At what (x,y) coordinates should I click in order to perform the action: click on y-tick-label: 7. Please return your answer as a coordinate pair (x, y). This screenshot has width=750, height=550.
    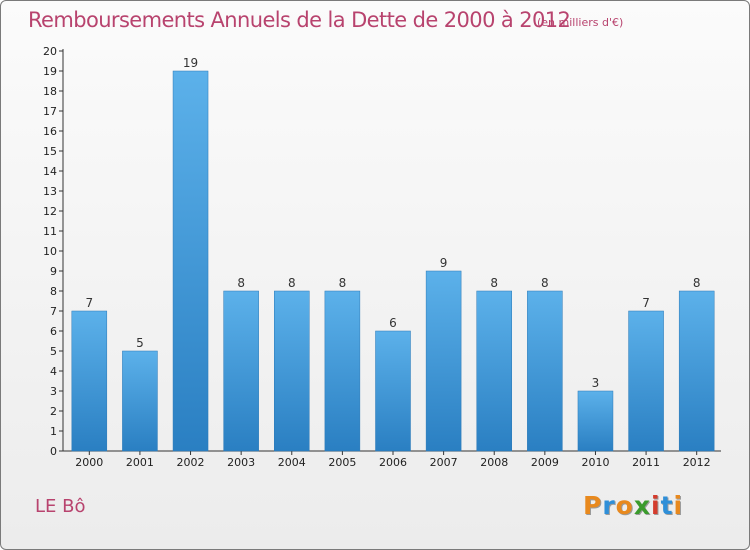
    Looking at the image, I should click on (53, 311).